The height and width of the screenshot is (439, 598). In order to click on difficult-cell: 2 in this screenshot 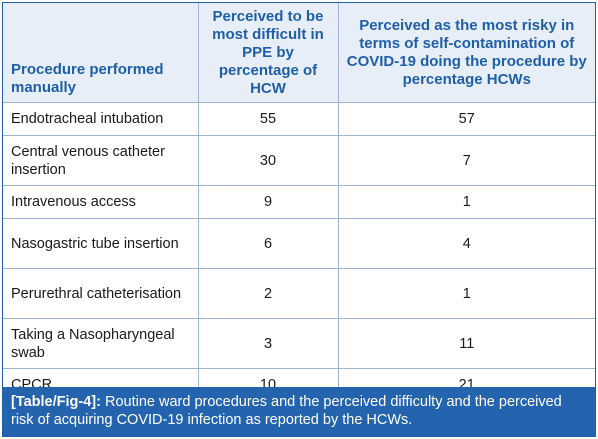, I will do `click(268, 293)`.